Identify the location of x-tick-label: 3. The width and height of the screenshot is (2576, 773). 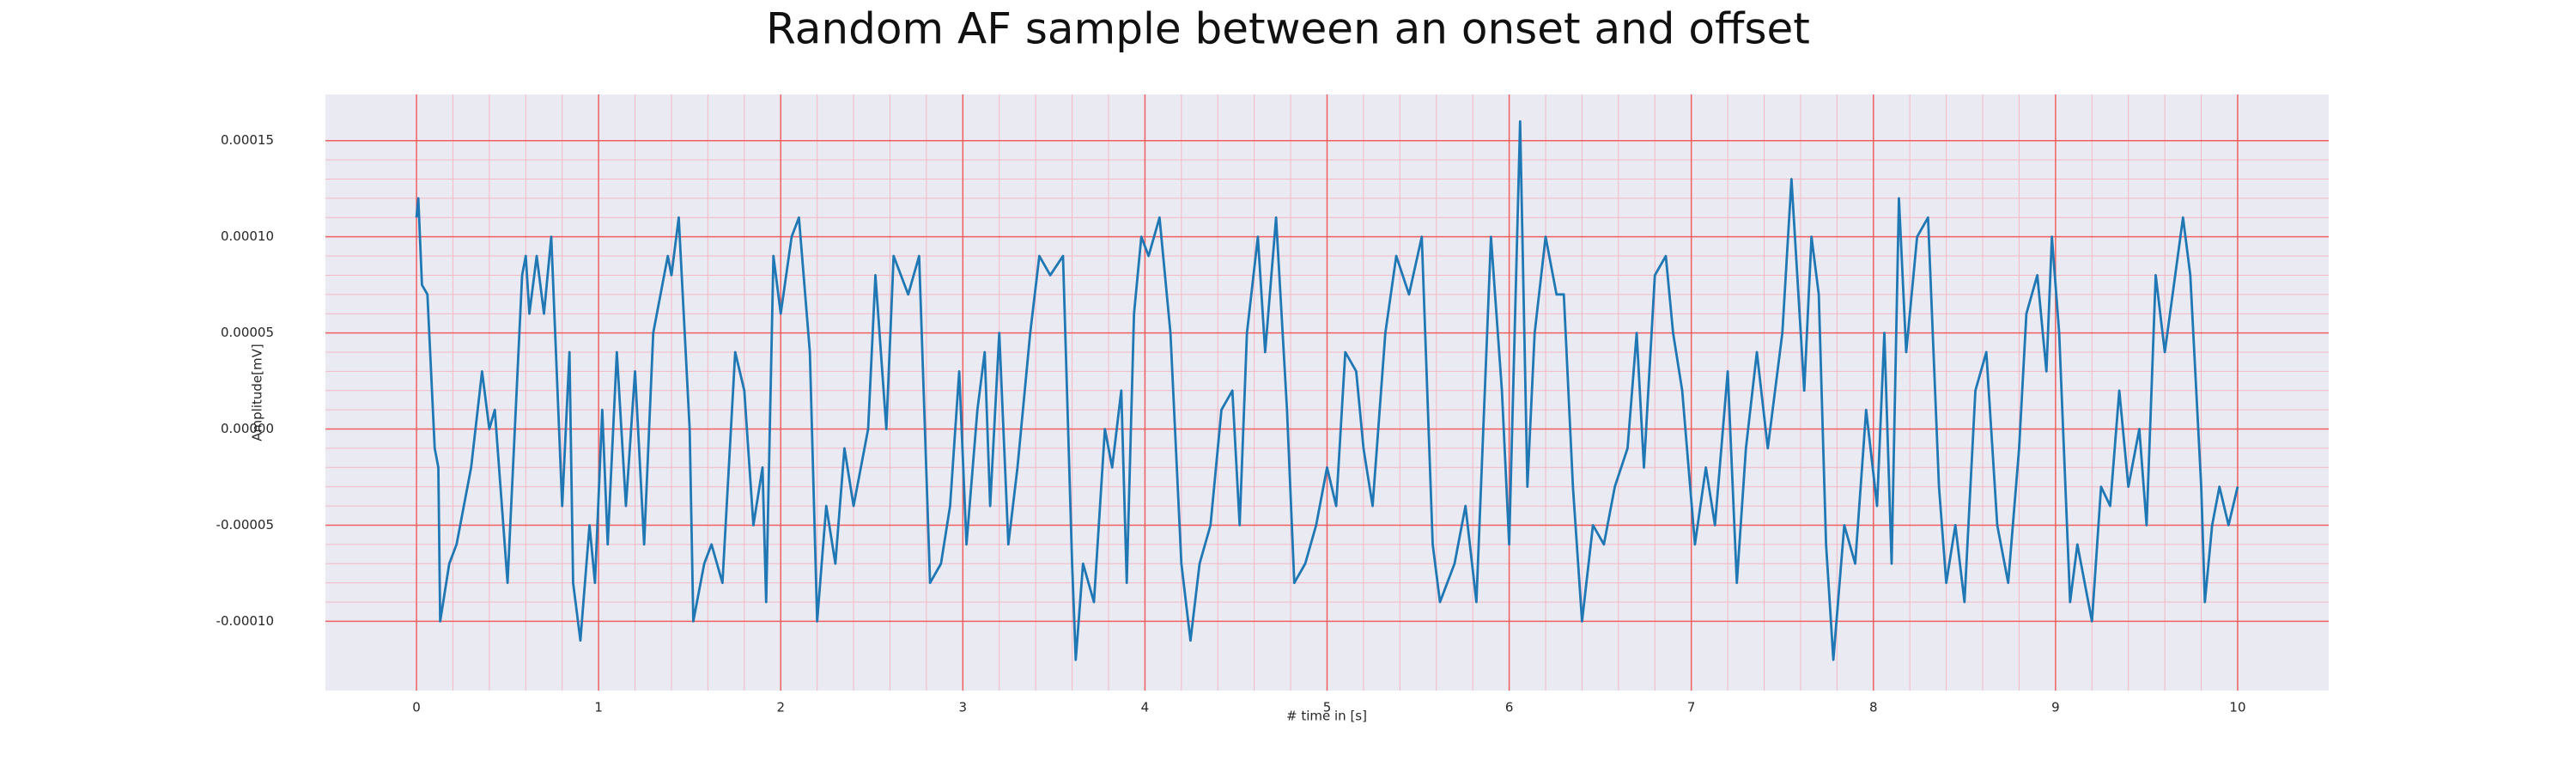
(963, 707).